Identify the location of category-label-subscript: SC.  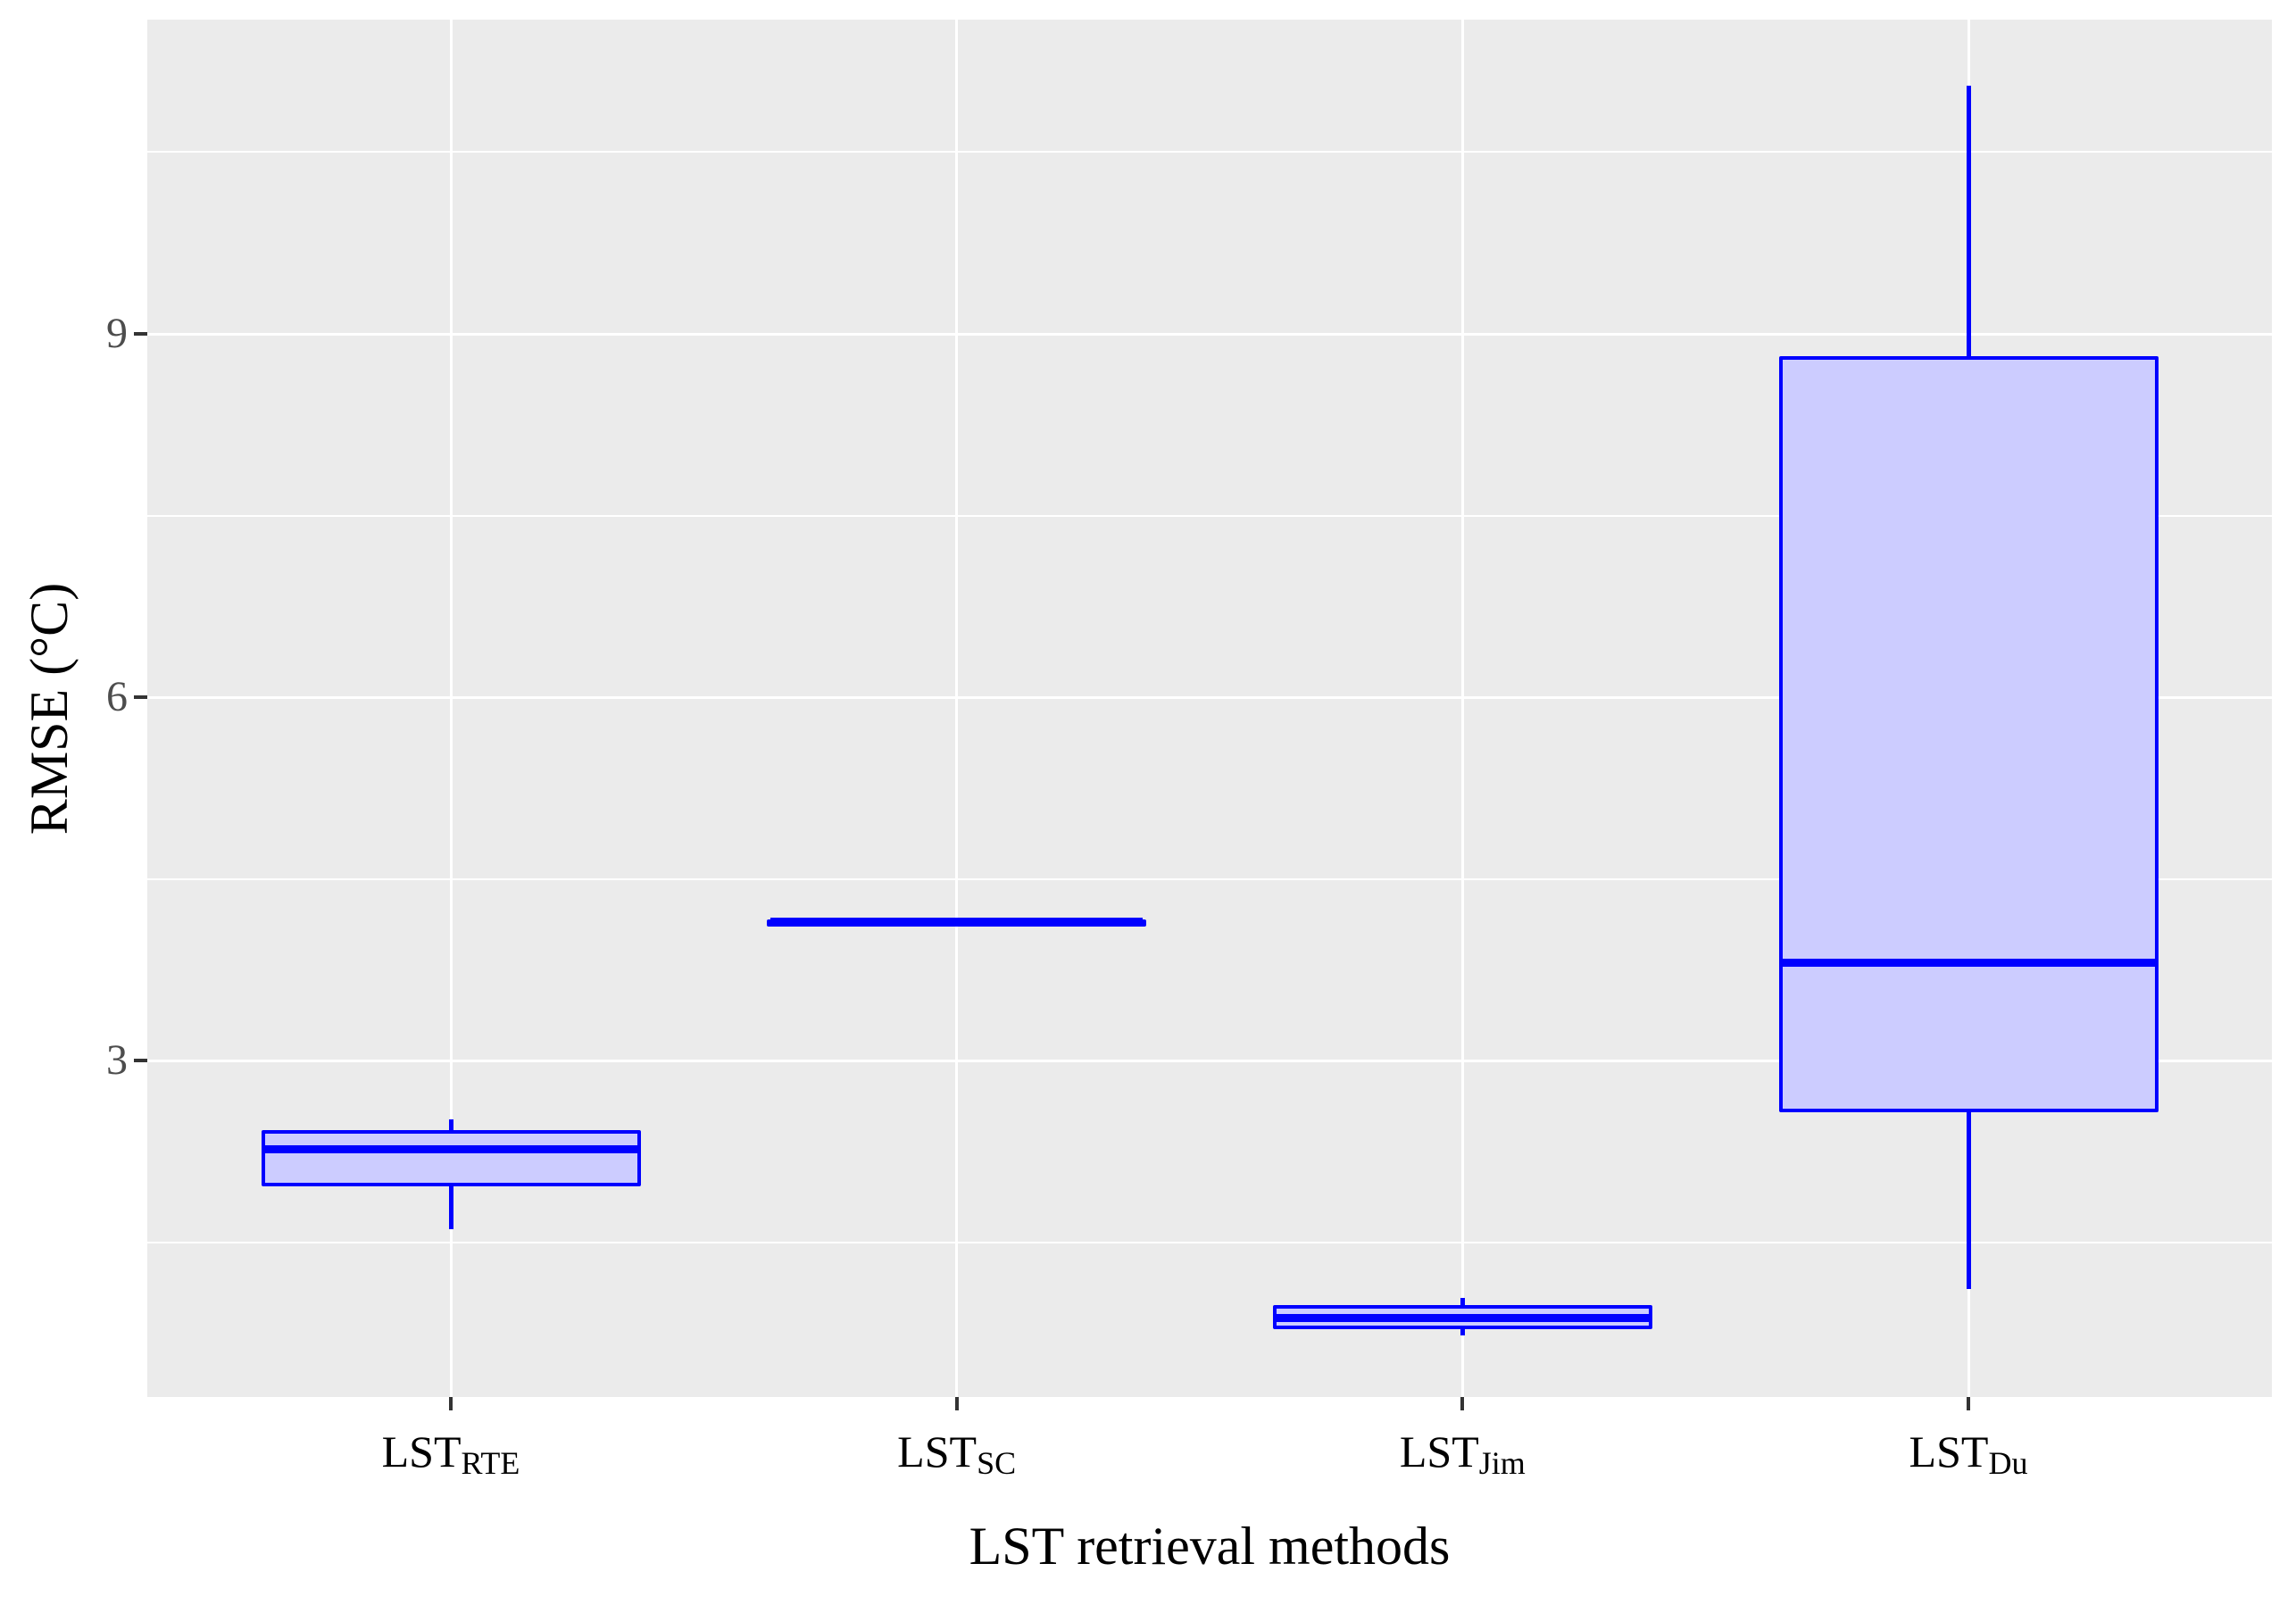
(997, 1462).